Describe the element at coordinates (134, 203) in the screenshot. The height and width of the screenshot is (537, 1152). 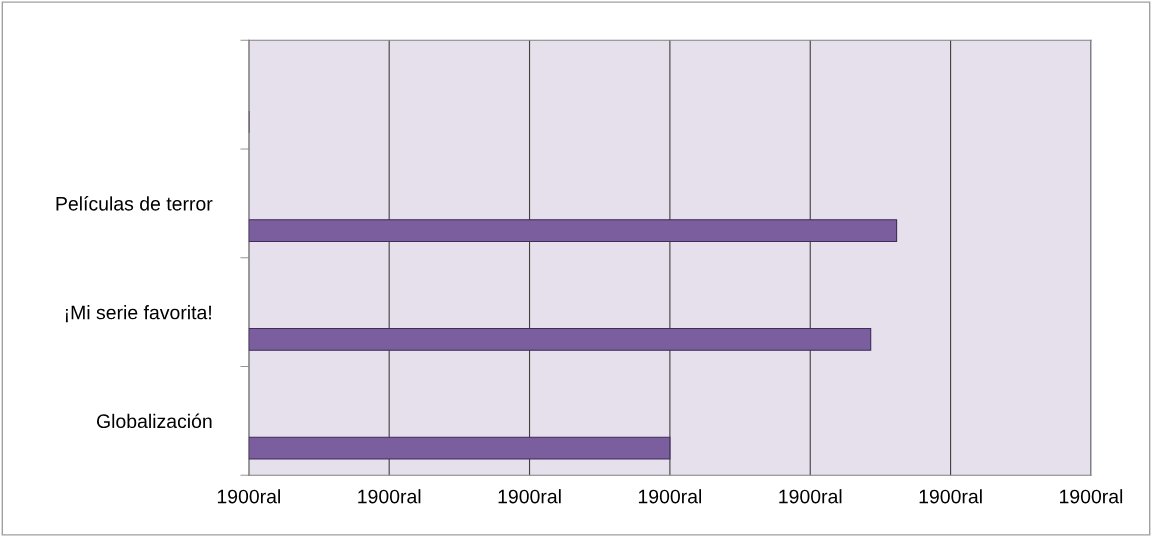
I see `y-tick-label: Películas de terror` at that location.